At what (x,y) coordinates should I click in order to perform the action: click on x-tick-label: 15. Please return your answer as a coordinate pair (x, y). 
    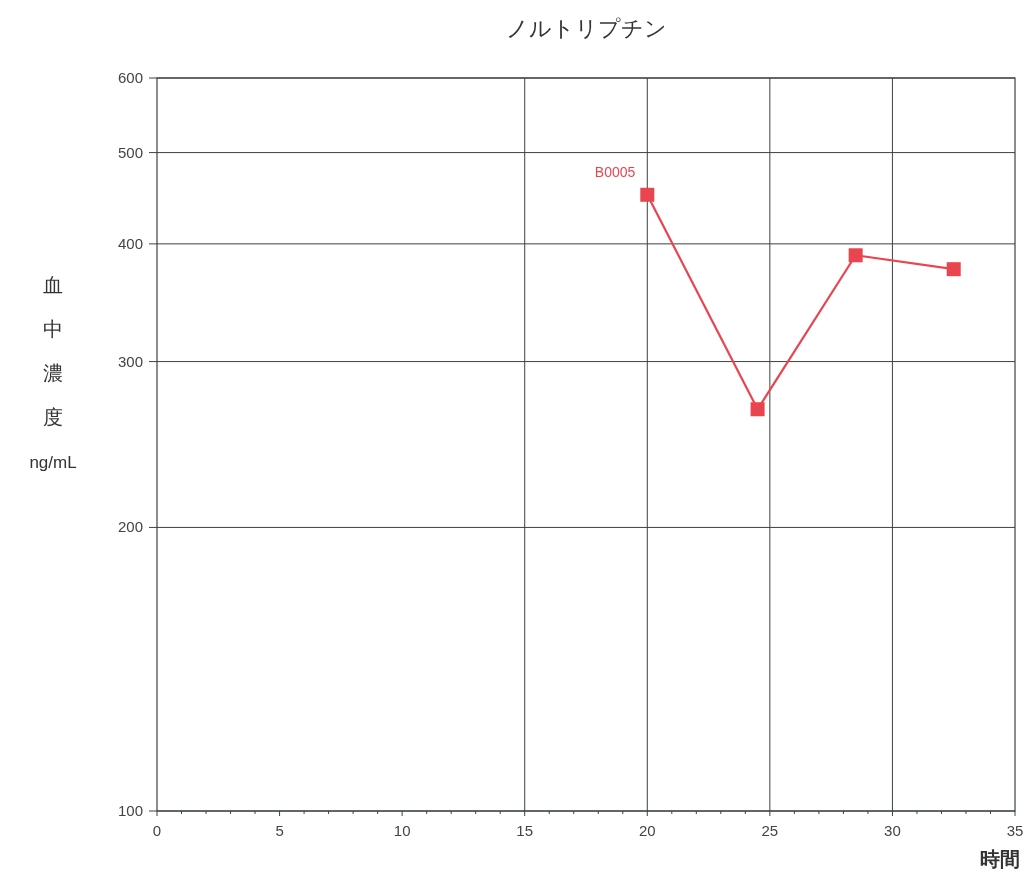
    Looking at the image, I should click on (525, 830).